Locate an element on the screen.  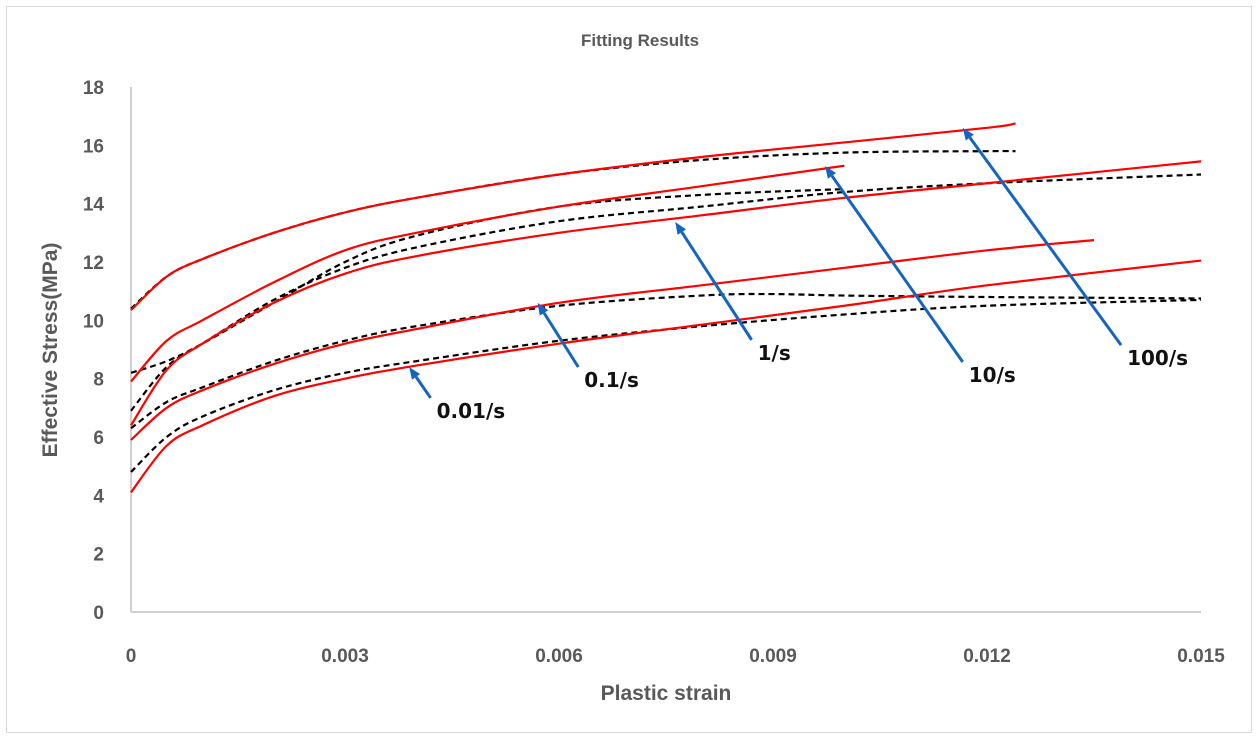
y-tick-label: 0 is located at coordinates (98, 613).